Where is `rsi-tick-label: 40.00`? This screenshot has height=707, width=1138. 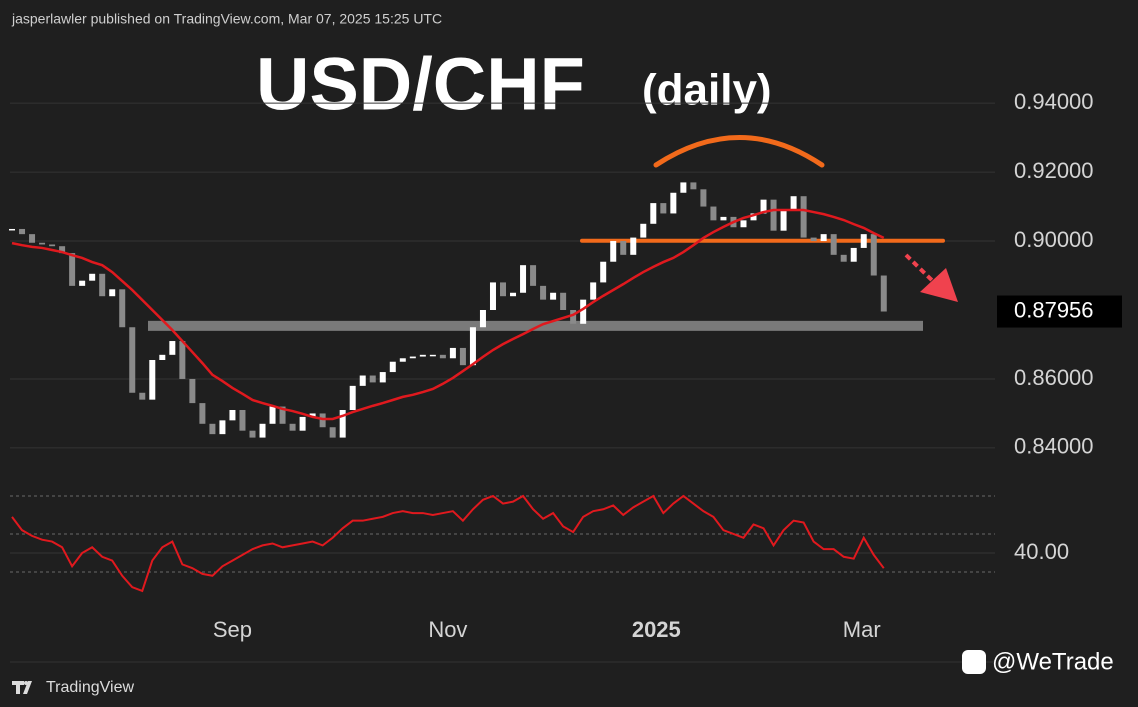 rsi-tick-label: 40.00 is located at coordinates (1041, 551).